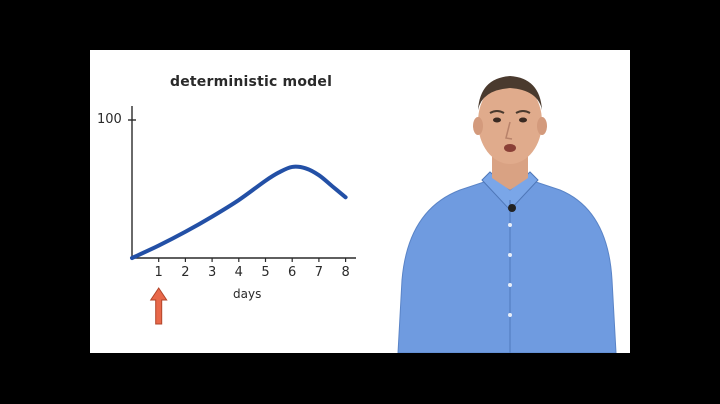 The height and width of the screenshot is (404, 720). Describe the element at coordinates (542, 126) in the screenshot. I see `right-ear` at that location.